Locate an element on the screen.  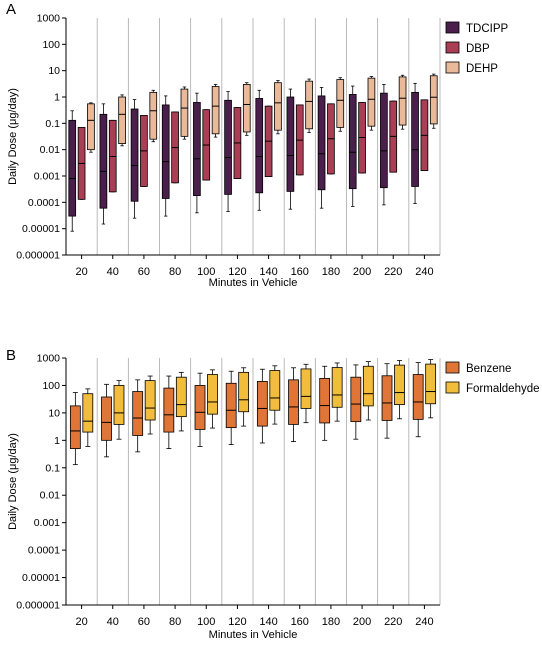
y-axis-label: Daily Dose (μg/day) is located at coordinates (13, 136).